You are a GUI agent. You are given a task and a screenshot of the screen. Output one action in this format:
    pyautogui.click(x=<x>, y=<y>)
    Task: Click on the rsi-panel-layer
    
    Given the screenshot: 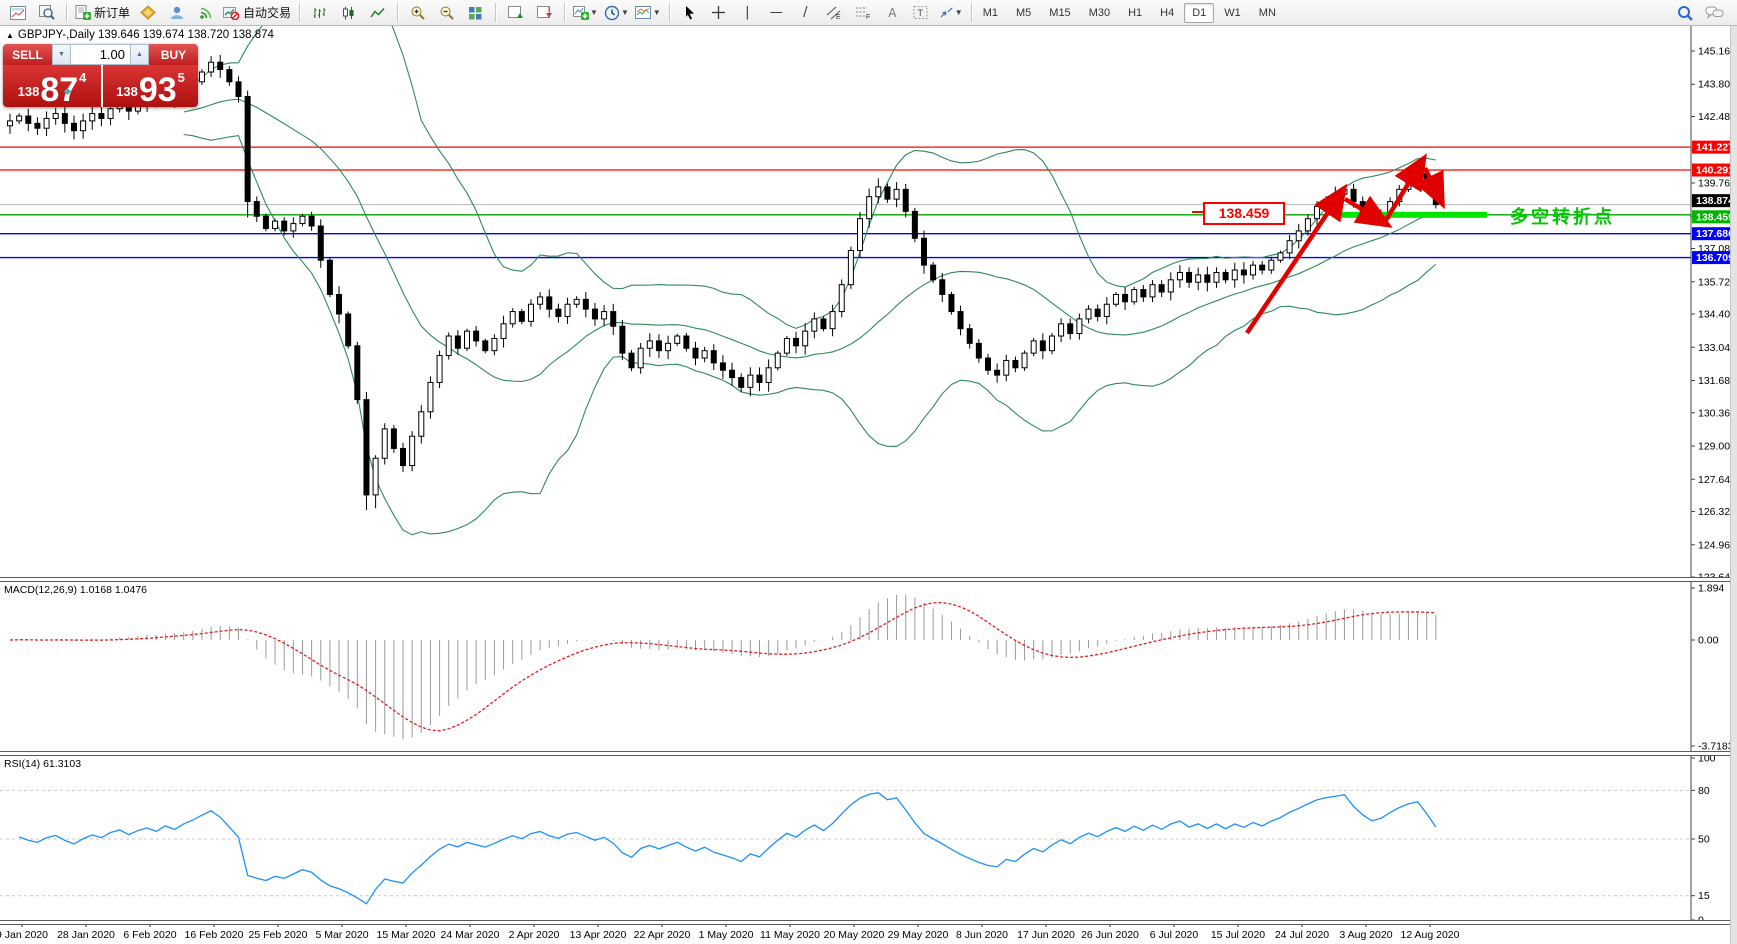 What is the action you would take?
    pyautogui.click(x=845, y=847)
    